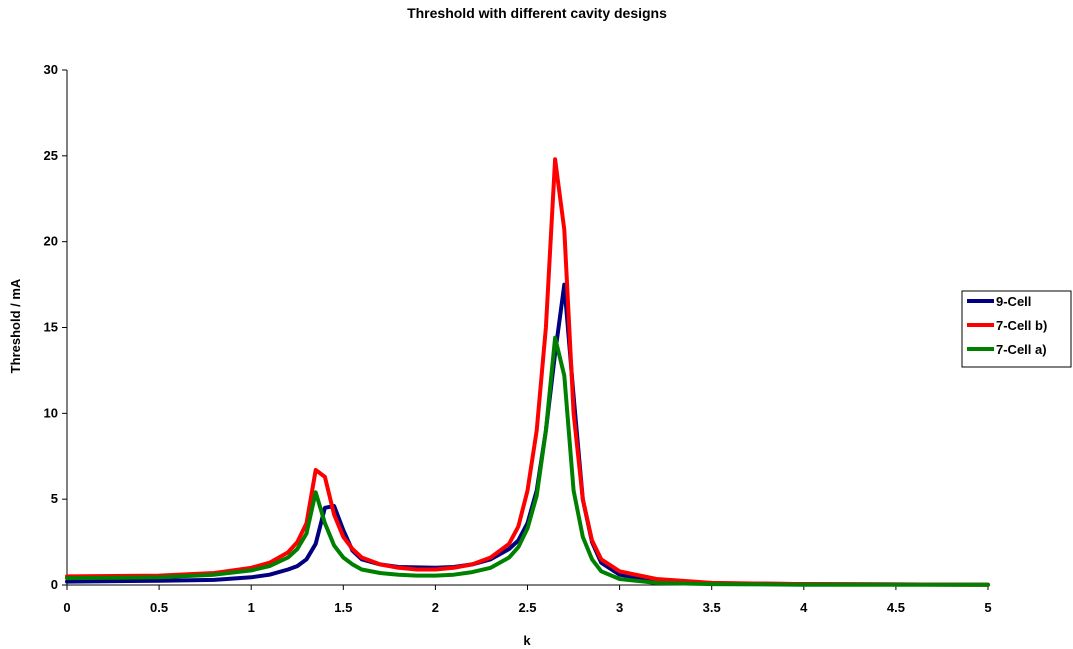 The image size is (1073, 649). Describe the element at coordinates (251, 607) in the screenshot. I see `x-tick-label: 1` at that location.